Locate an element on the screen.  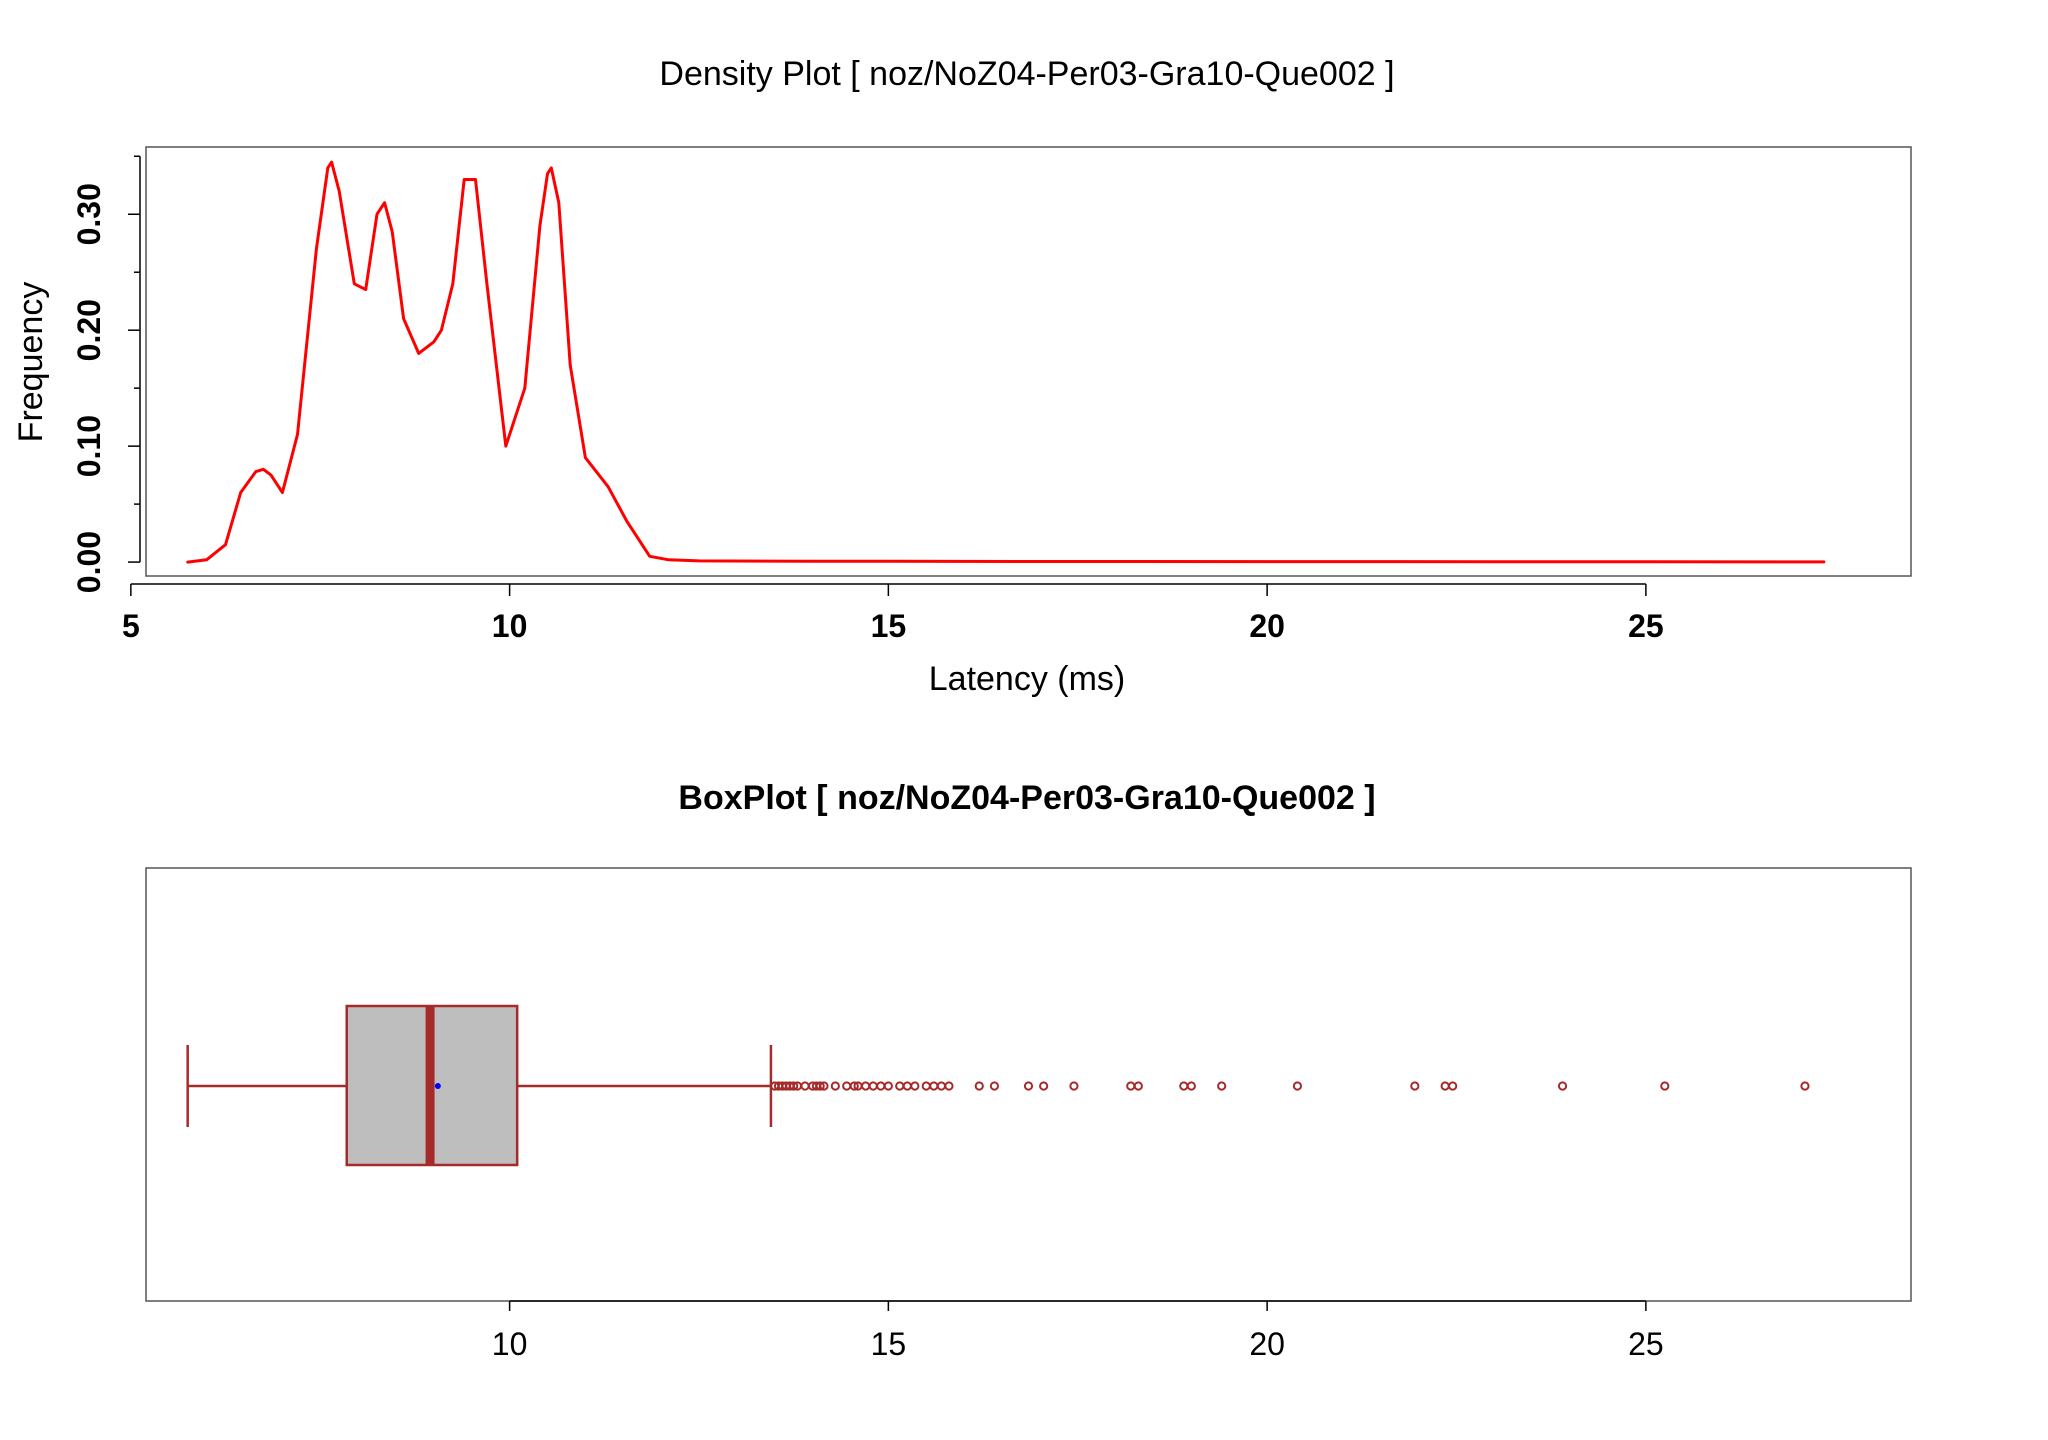
box-marks is located at coordinates (998, 1085).